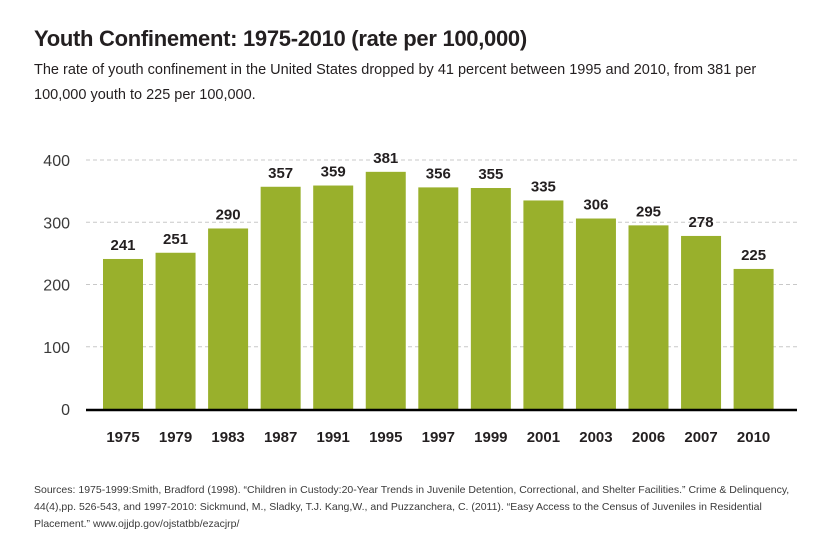  Describe the element at coordinates (56, 223) in the screenshot. I see `y-tick-label: 300` at that location.